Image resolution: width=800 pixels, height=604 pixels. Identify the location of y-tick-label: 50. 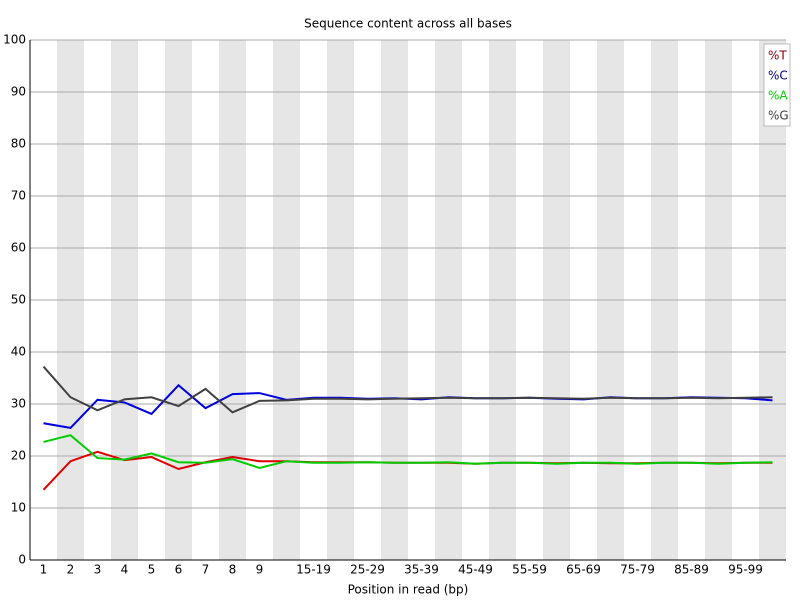
(18, 300).